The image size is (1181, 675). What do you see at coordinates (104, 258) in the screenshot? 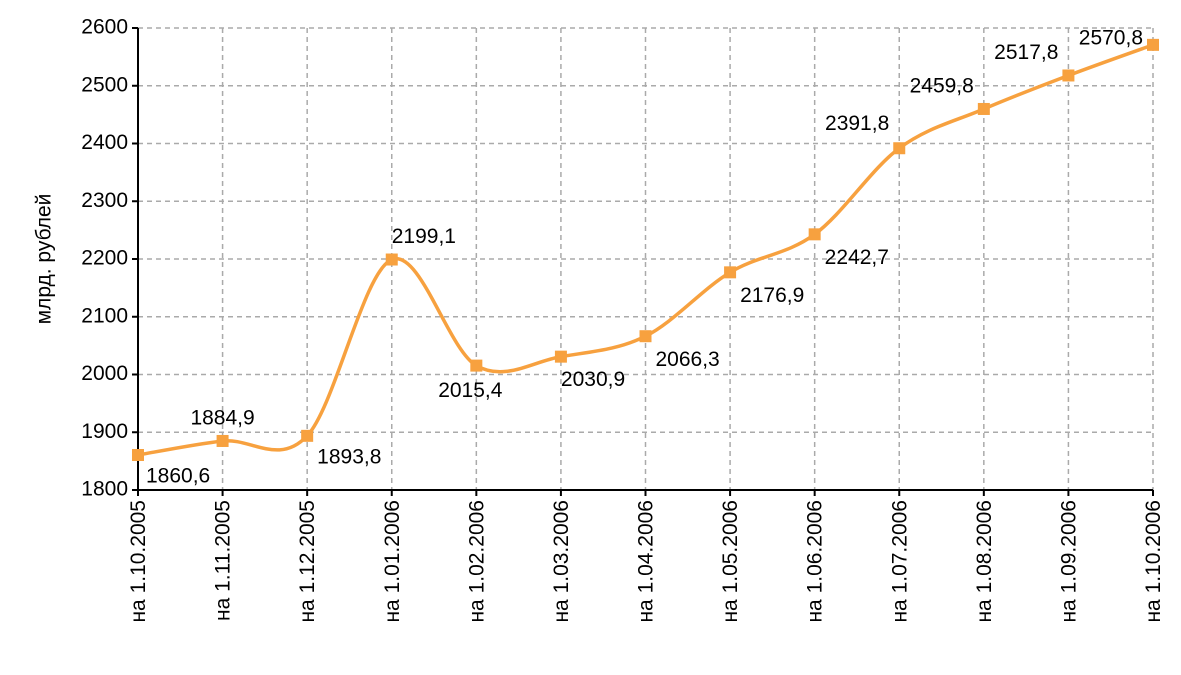
I see `y-tick-label: 2200` at bounding box center [104, 258].